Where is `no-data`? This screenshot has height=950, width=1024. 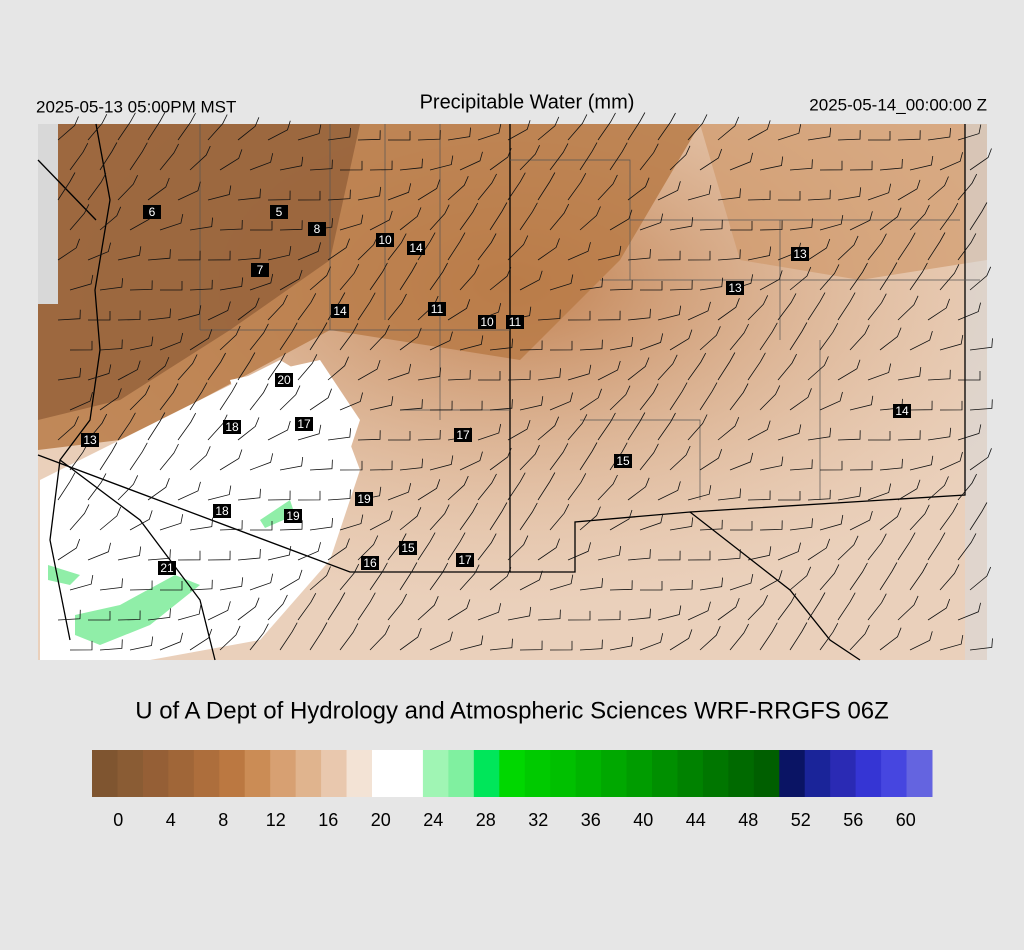 no-data is located at coordinates (976, 392).